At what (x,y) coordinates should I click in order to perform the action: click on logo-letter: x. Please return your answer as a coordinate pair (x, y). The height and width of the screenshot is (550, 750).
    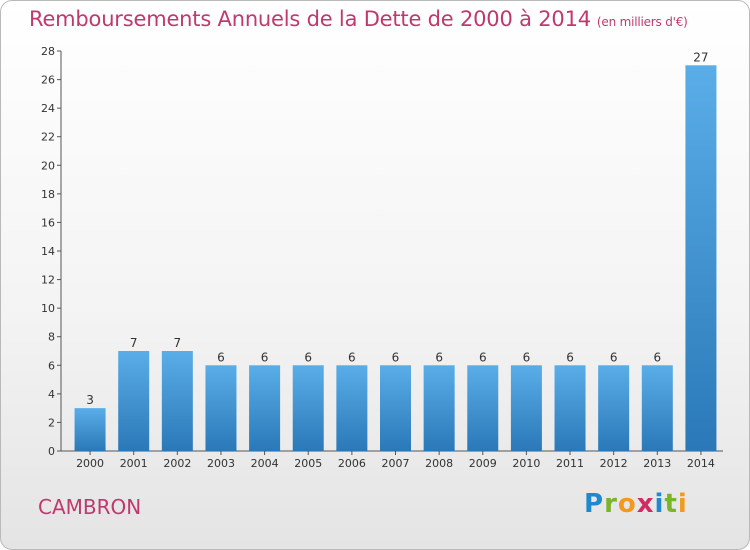
    Looking at the image, I should click on (645, 504).